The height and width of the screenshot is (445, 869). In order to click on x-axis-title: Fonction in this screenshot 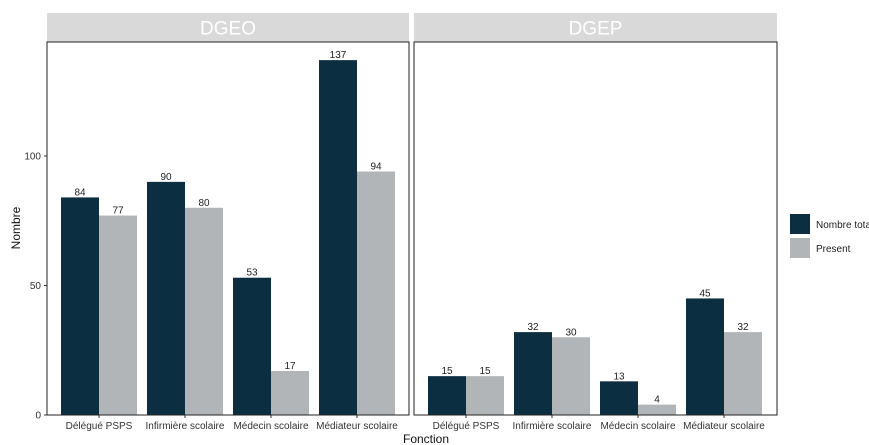, I will do `click(426, 438)`.